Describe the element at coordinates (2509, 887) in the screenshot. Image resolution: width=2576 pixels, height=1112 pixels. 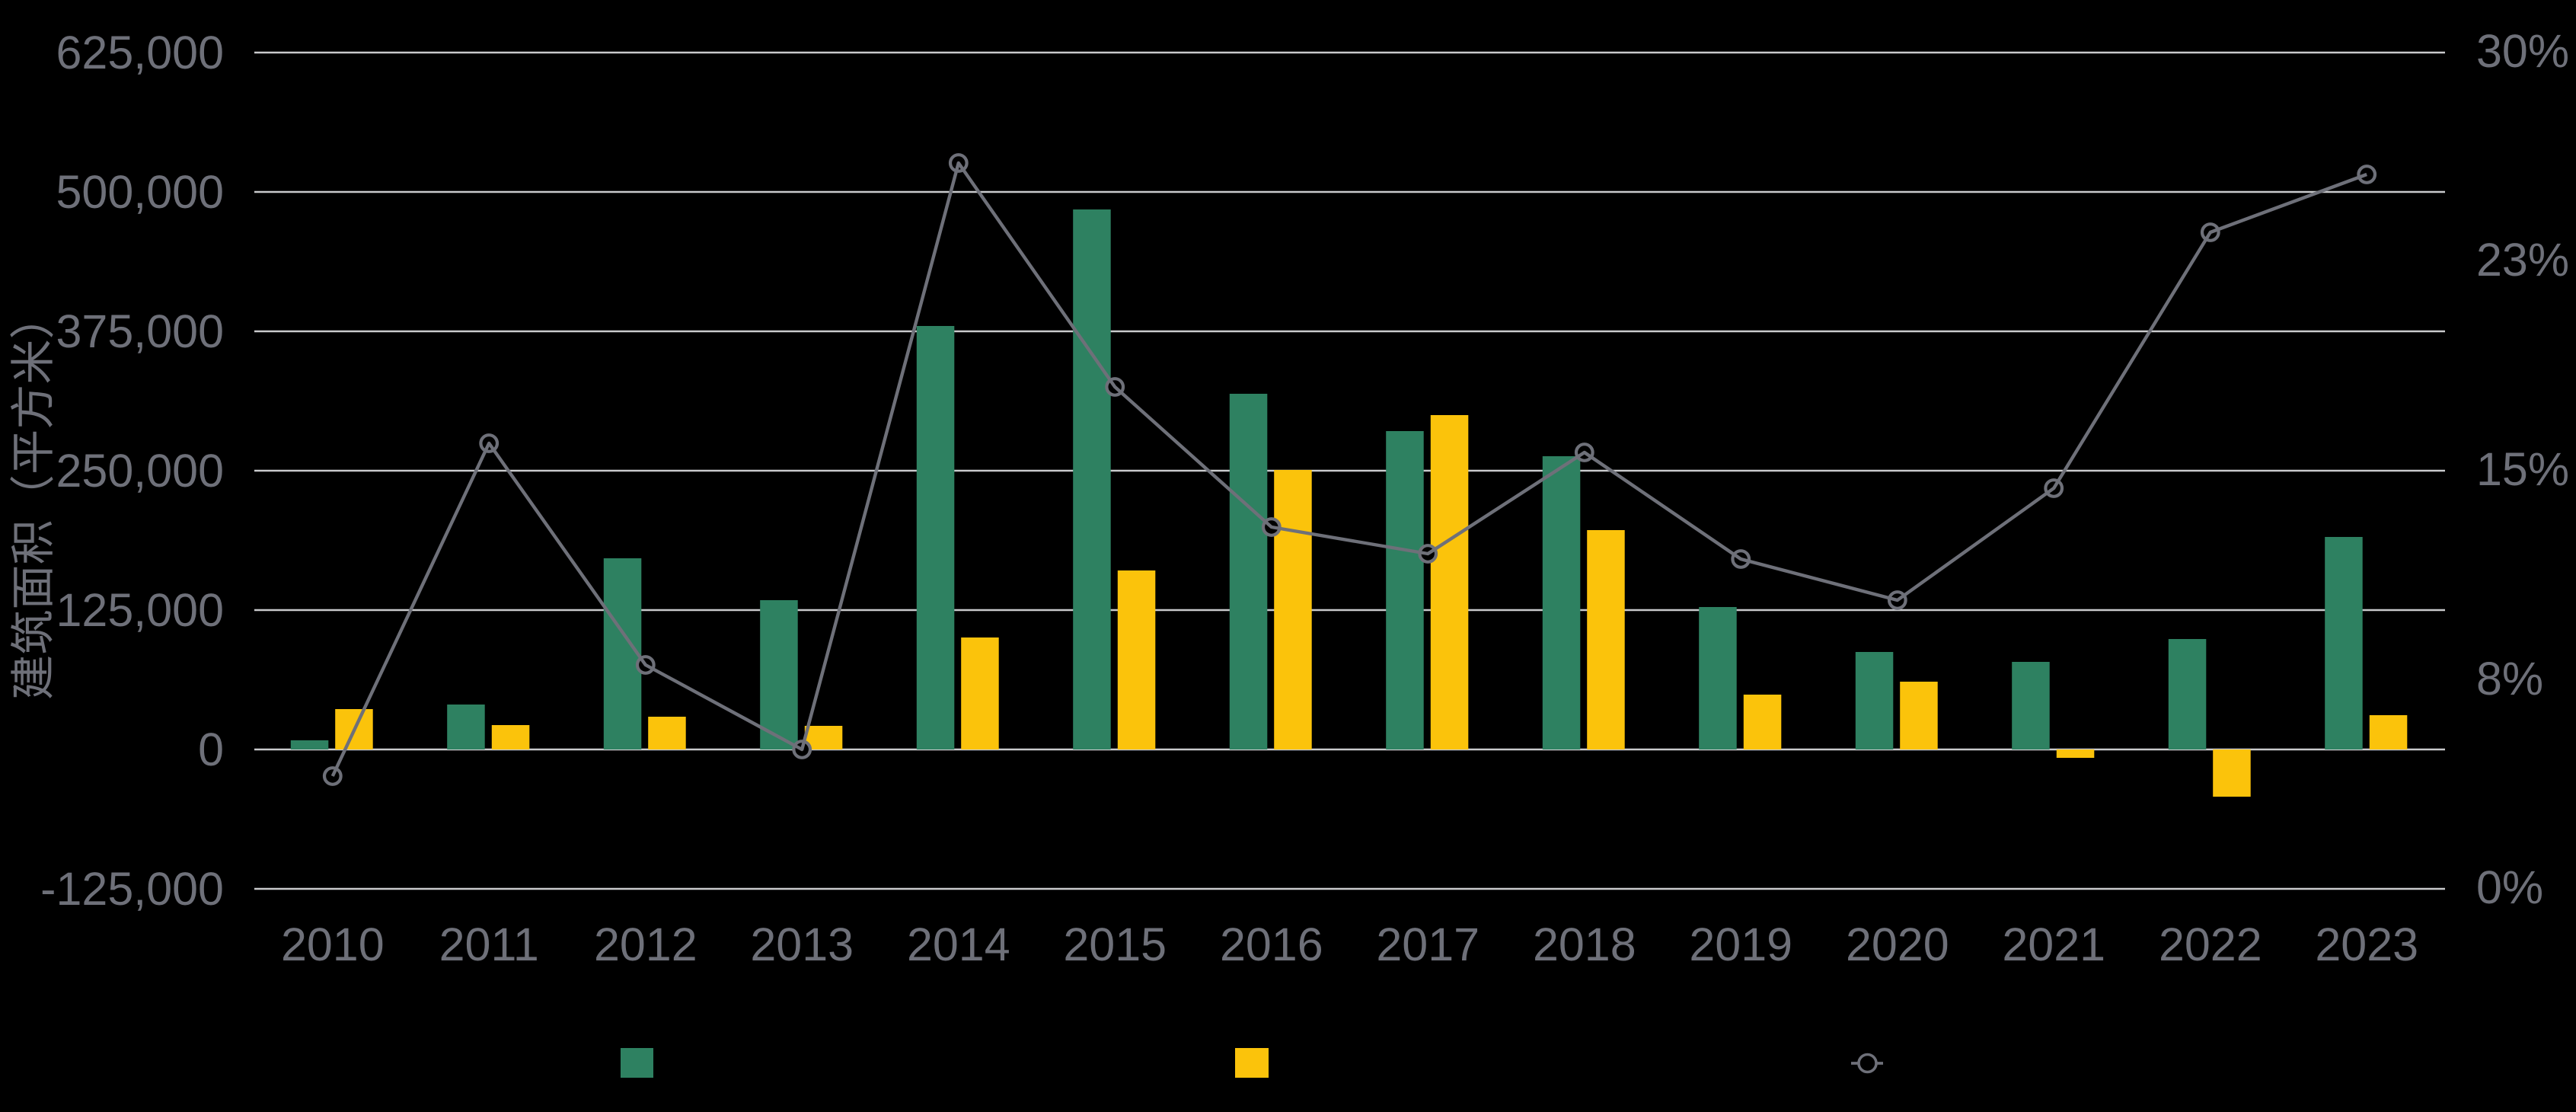
I see `svg-text: 0%` at that location.